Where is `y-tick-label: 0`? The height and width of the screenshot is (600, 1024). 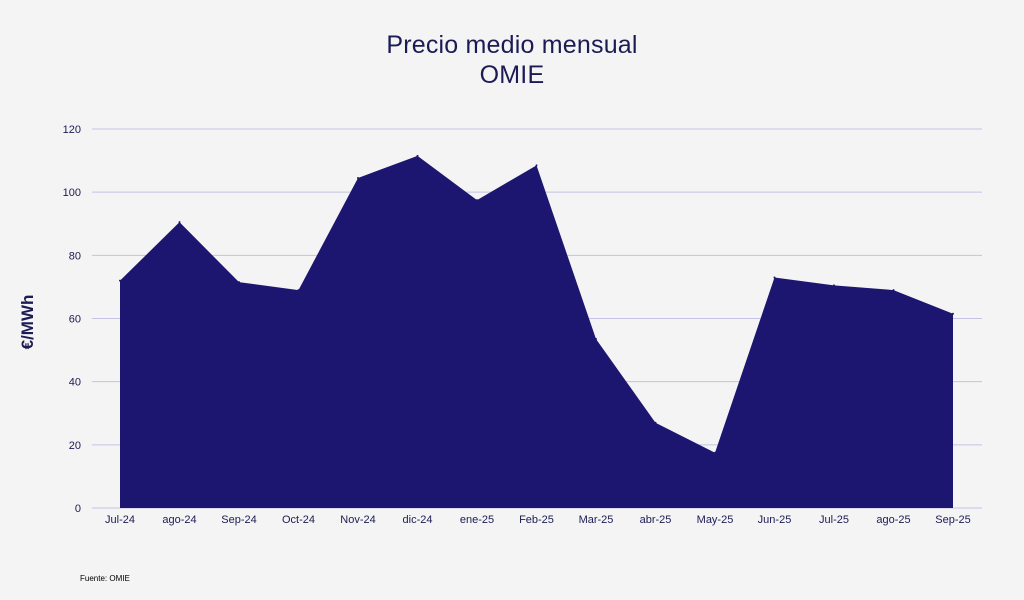 y-tick-label: 0 is located at coordinates (78, 509).